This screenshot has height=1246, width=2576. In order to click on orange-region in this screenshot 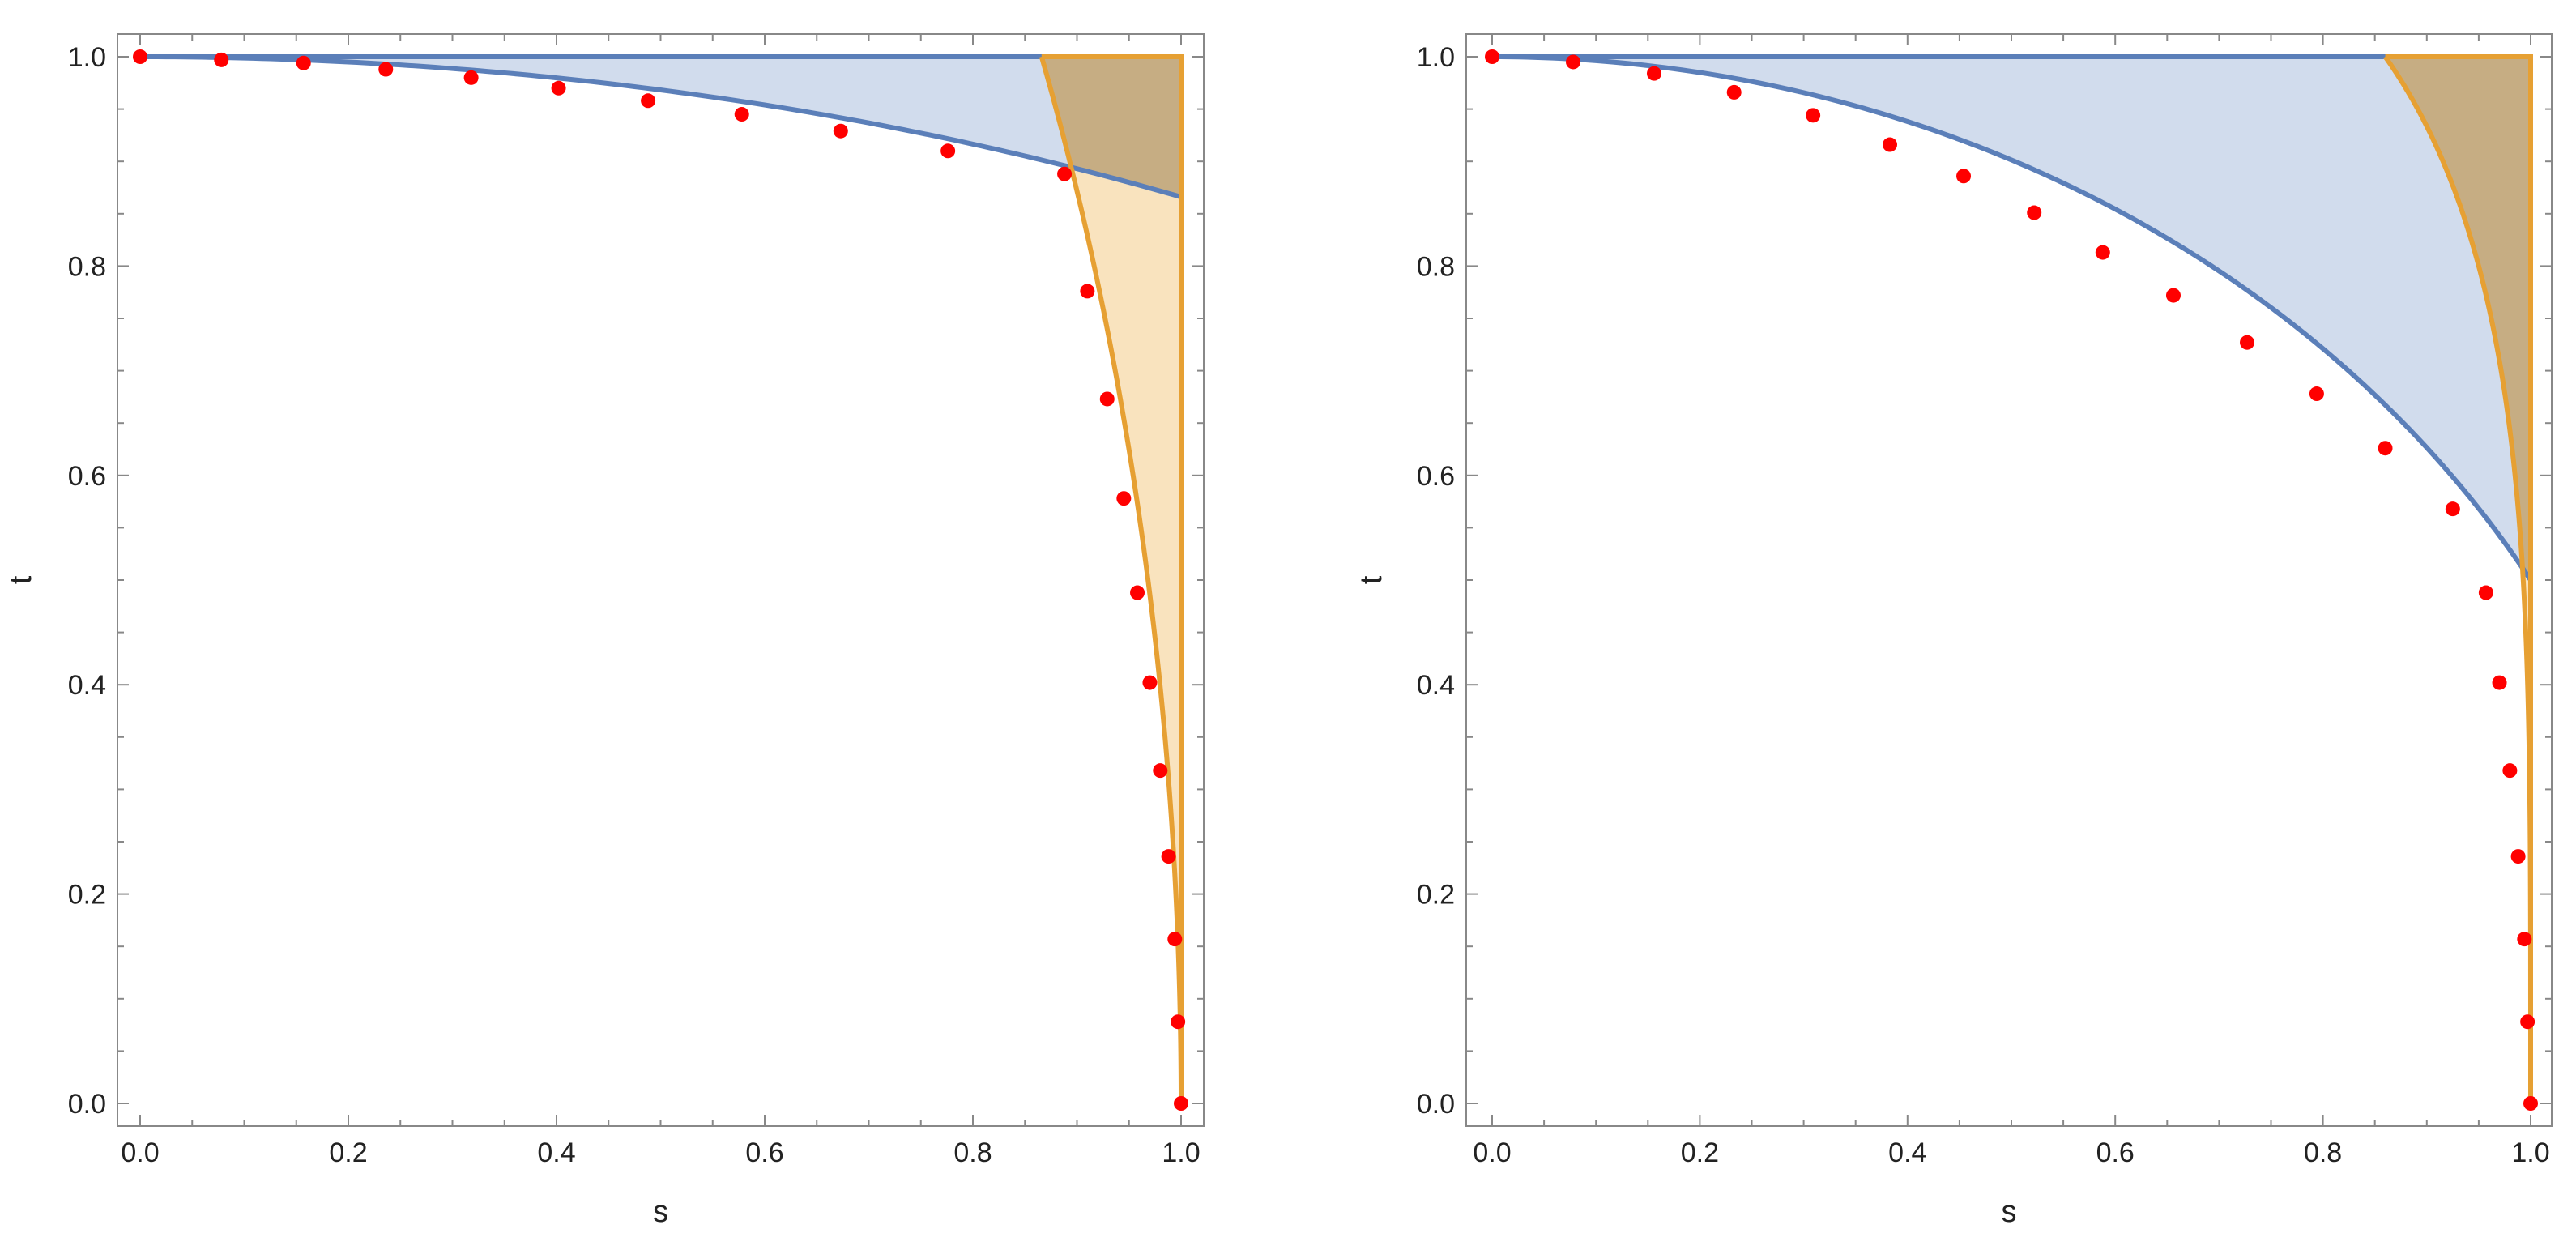, I will do `click(1111, 580)`.